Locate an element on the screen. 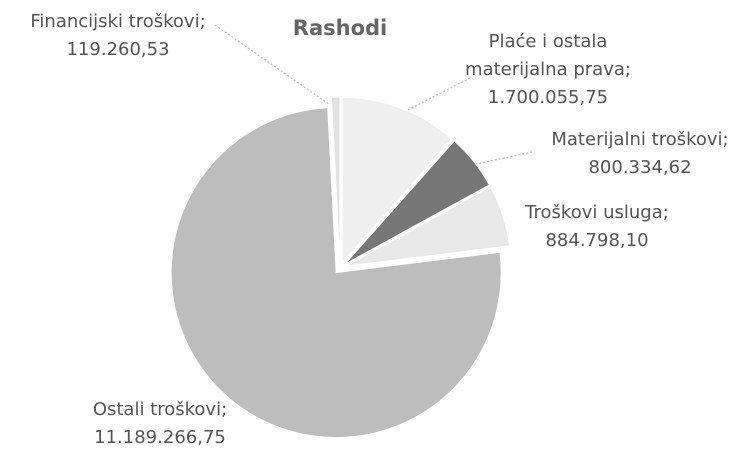 This screenshot has height=452, width=748. label-value: 884.798,10 is located at coordinates (597, 240).